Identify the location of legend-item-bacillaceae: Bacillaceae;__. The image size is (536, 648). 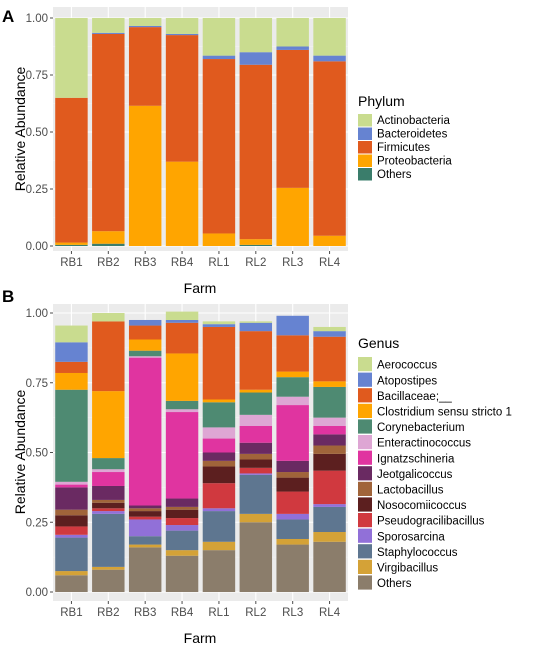
(405, 395).